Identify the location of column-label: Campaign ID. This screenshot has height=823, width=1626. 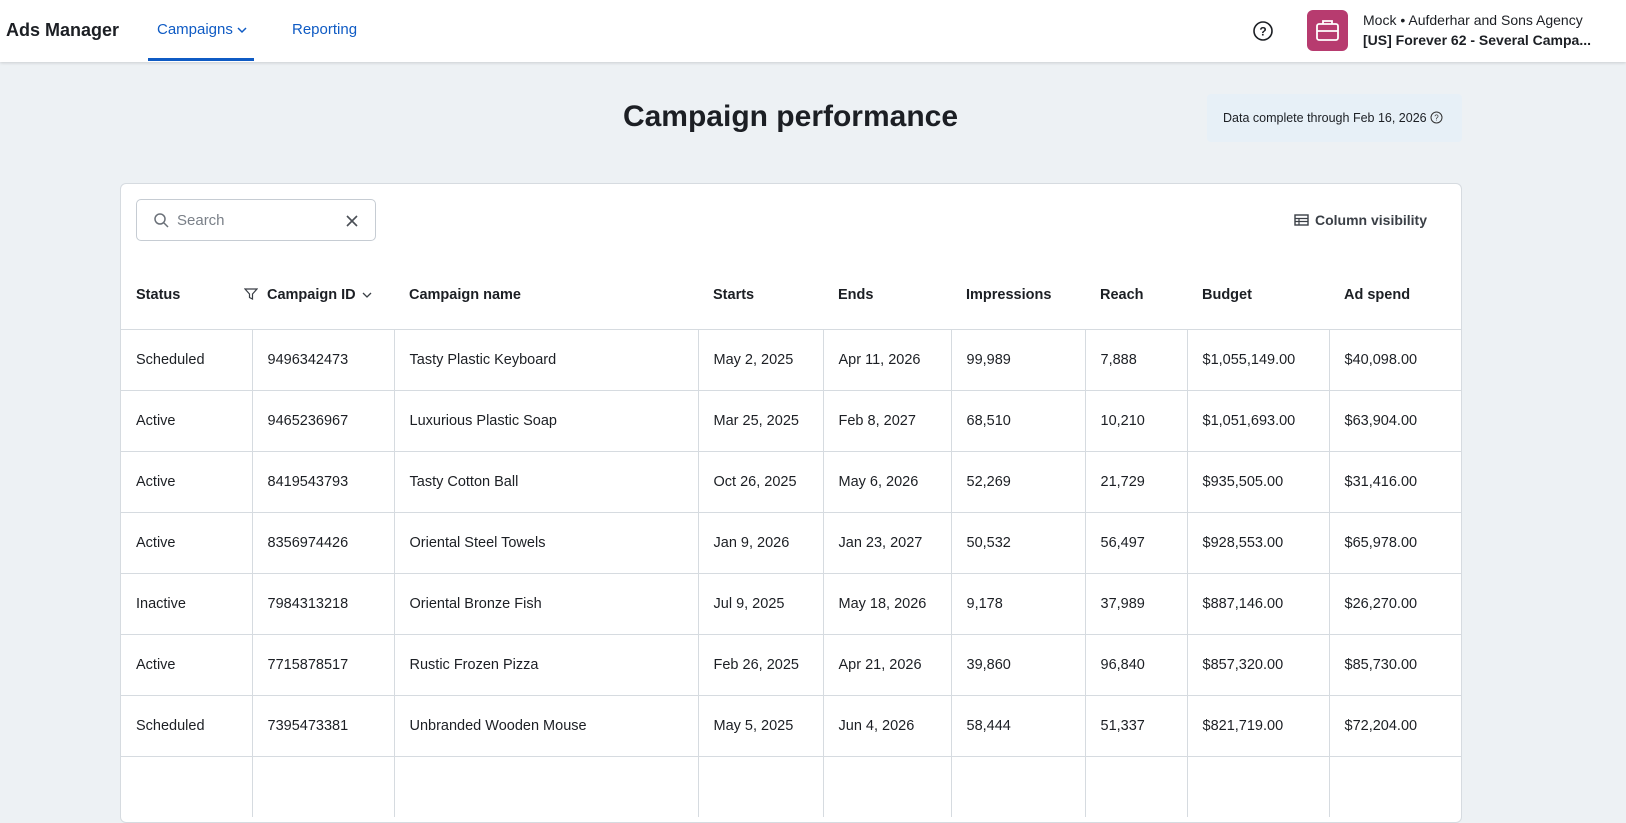
(311, 295).